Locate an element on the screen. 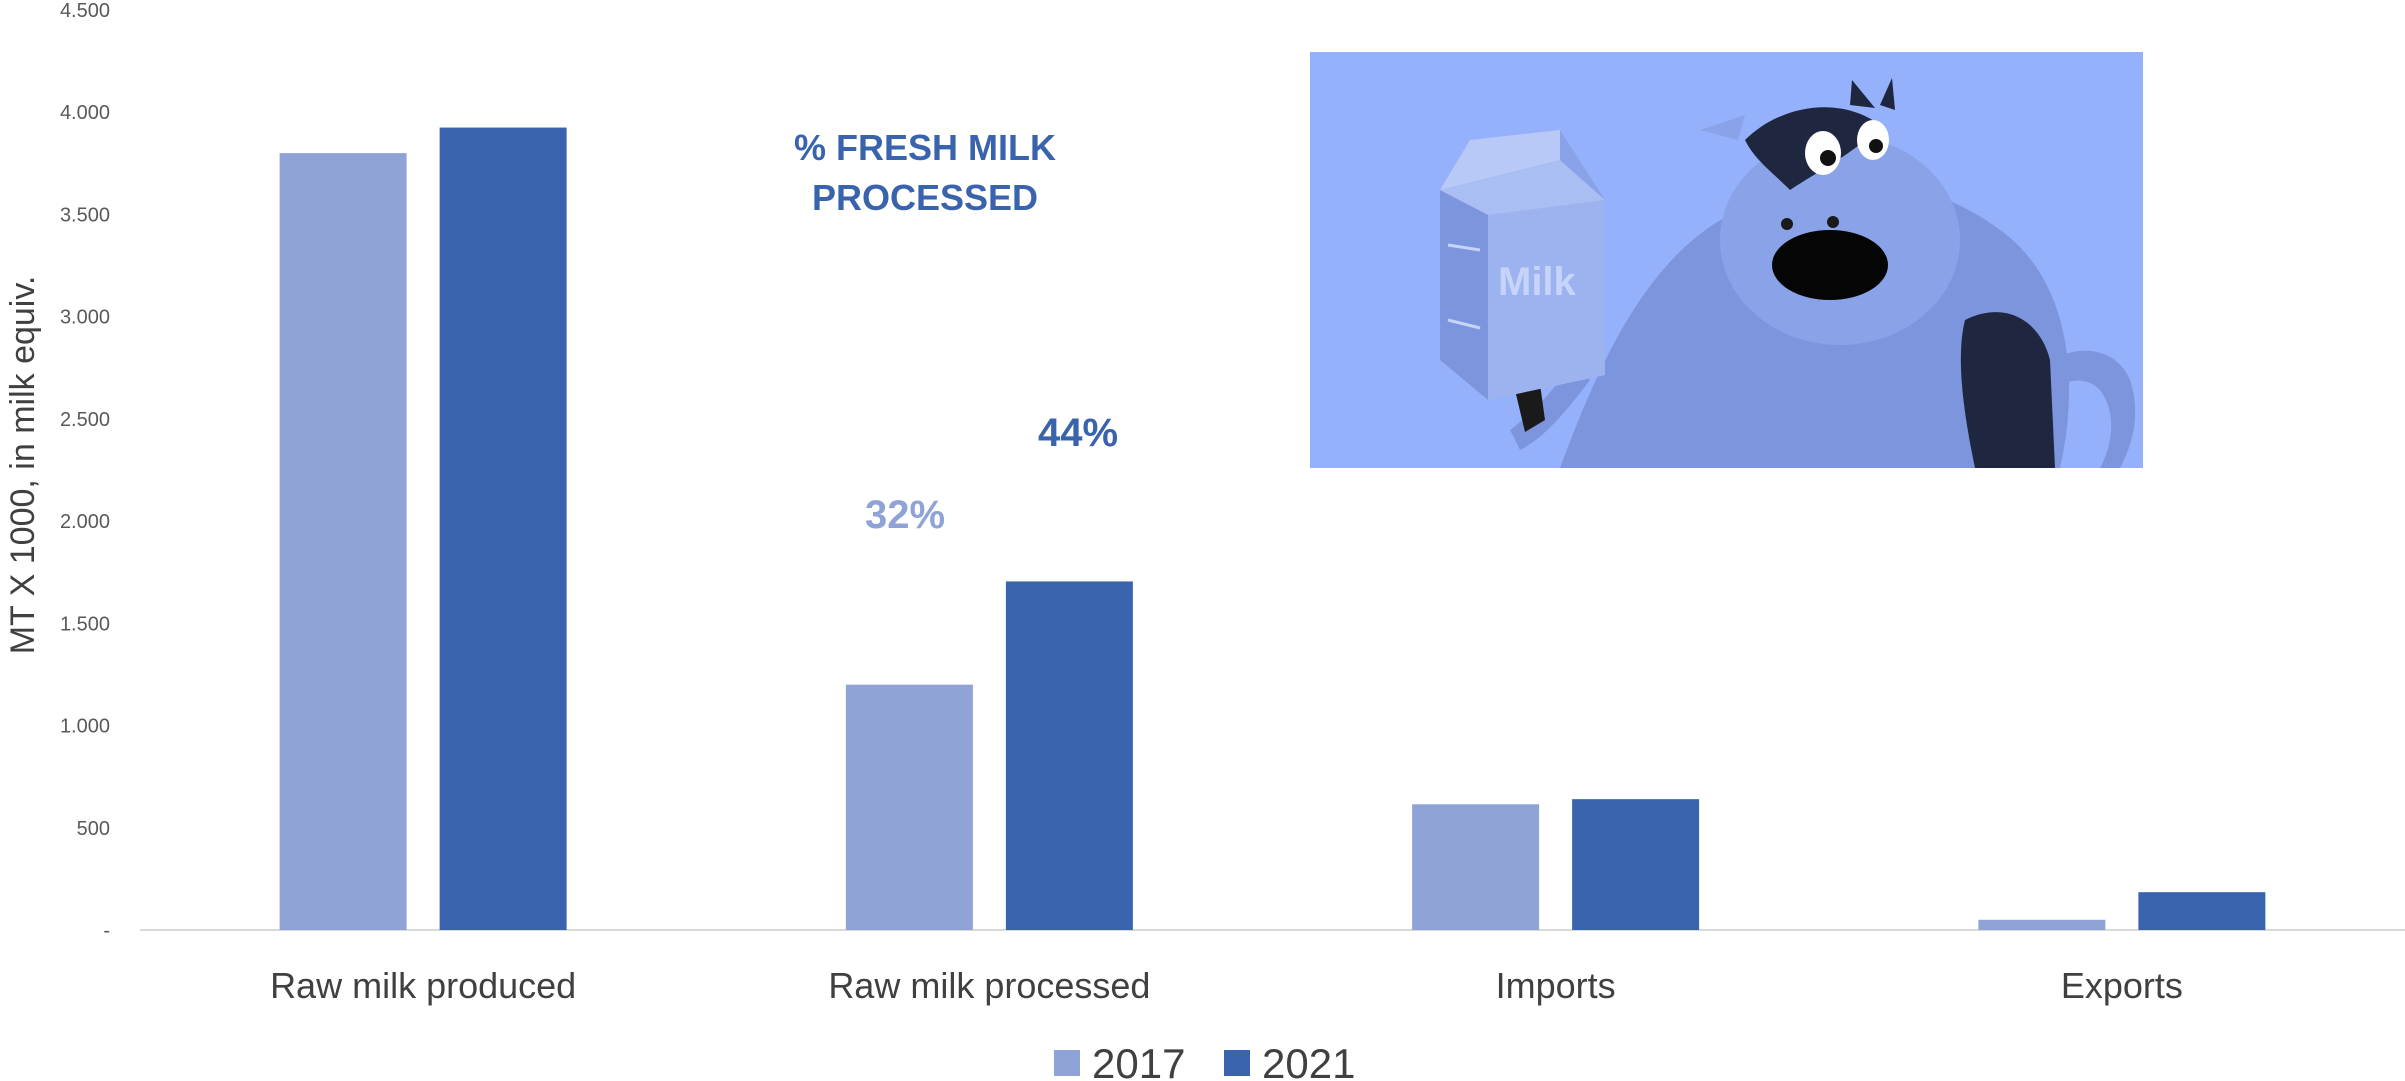 The height and width of the screenshot is (1081, 2405). cow-mouth is located at coordinates (1830, 265).